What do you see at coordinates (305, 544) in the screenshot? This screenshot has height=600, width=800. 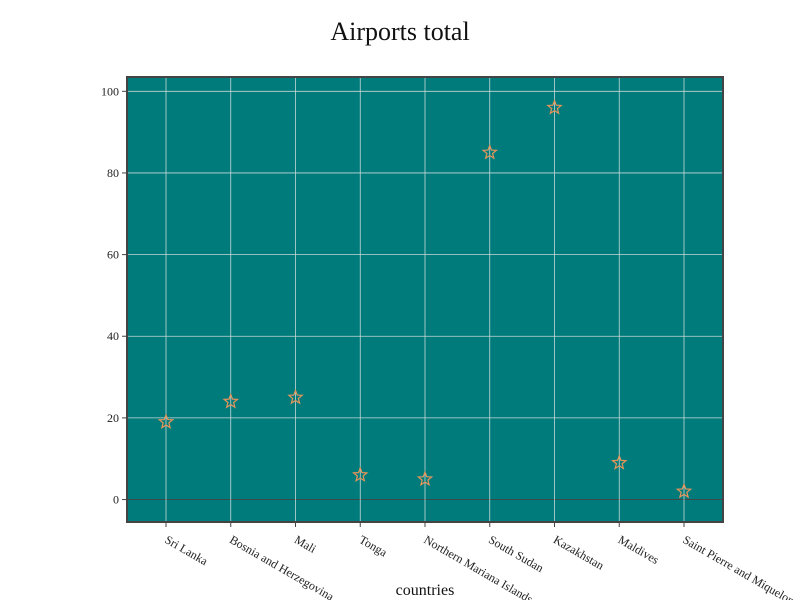 I see `x-tick-label: Mali` at bounding box center [305, 544].